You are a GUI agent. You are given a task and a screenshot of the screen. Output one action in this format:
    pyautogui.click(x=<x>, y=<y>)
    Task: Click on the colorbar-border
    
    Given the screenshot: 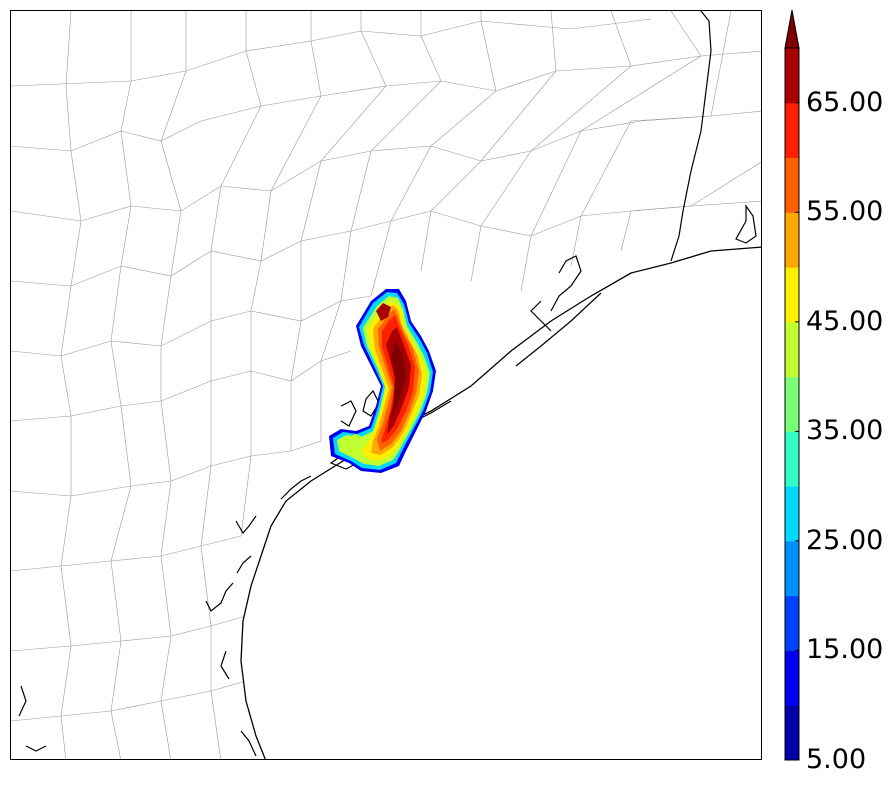 What is the action you would take?
    pyautogui.click(x=792, y=404)
    